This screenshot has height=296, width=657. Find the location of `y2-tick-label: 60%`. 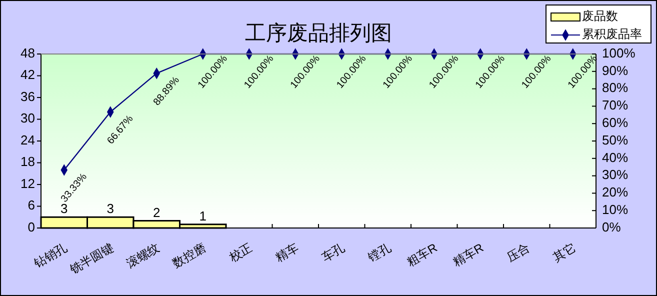

y2-tick-label: 60% is located at coordinates (615, 122).